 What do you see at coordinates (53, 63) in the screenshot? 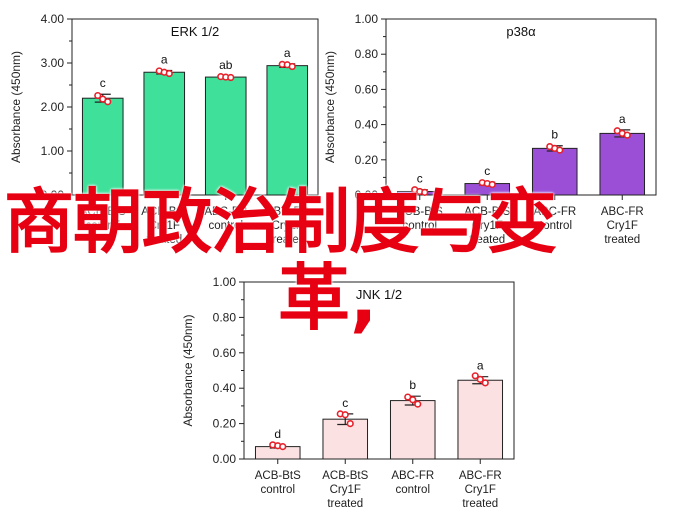
I see `y-tick-label: 3.00` at bounding box center [53, 63].